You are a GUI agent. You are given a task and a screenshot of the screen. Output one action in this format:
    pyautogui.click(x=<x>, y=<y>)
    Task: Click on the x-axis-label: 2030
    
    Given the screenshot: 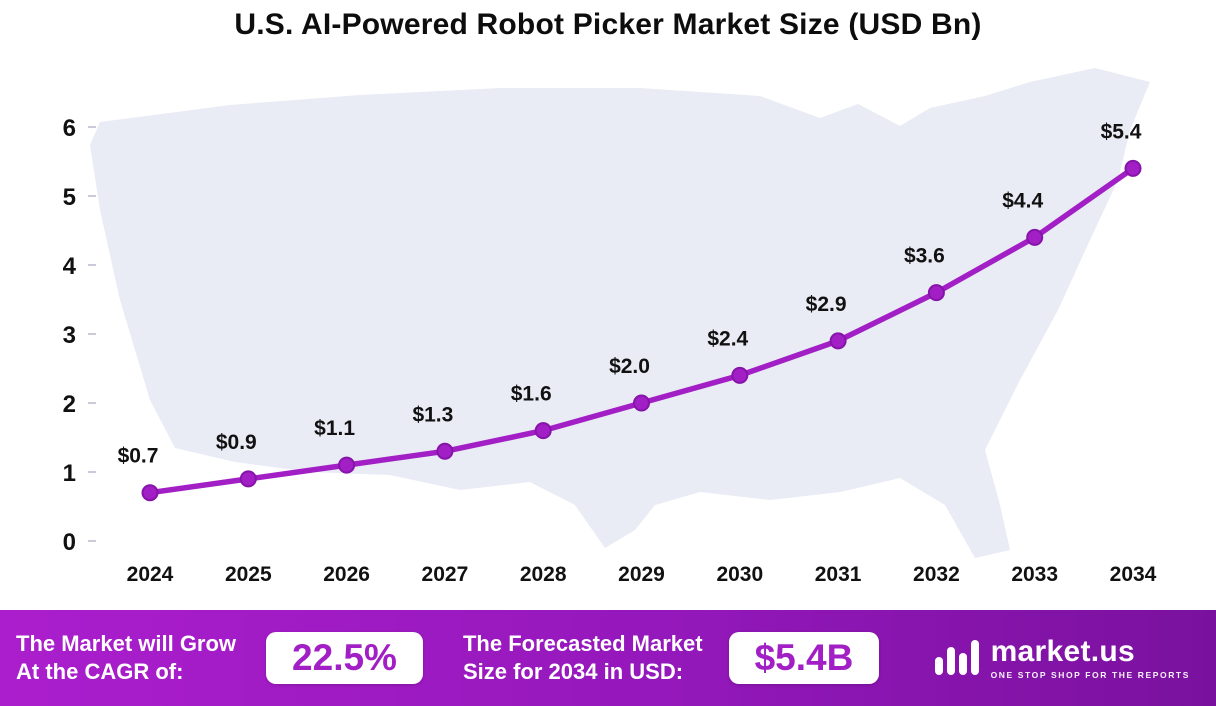 What is the action you would take?
    pyautogui.click(x=739, y=574)
    